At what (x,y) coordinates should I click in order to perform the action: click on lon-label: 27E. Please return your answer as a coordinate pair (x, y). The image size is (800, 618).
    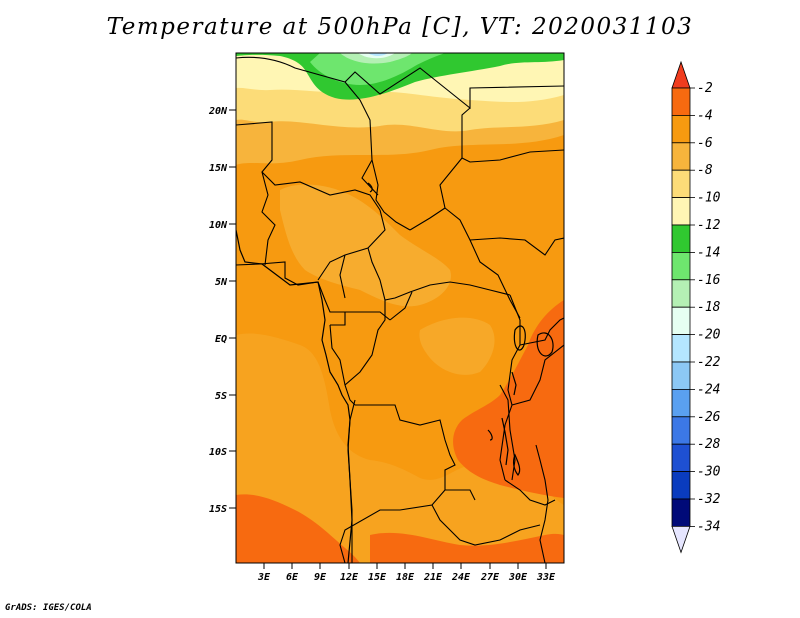
    Looking at the image, I should click on (490, 577).